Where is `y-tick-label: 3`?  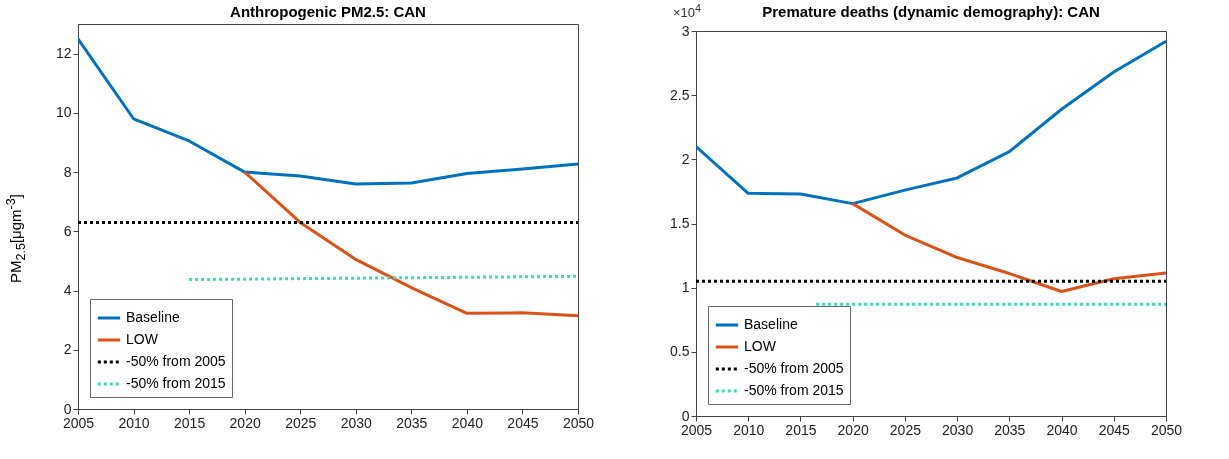 y-tick-label: 3 is located at coordinates (685, 30).